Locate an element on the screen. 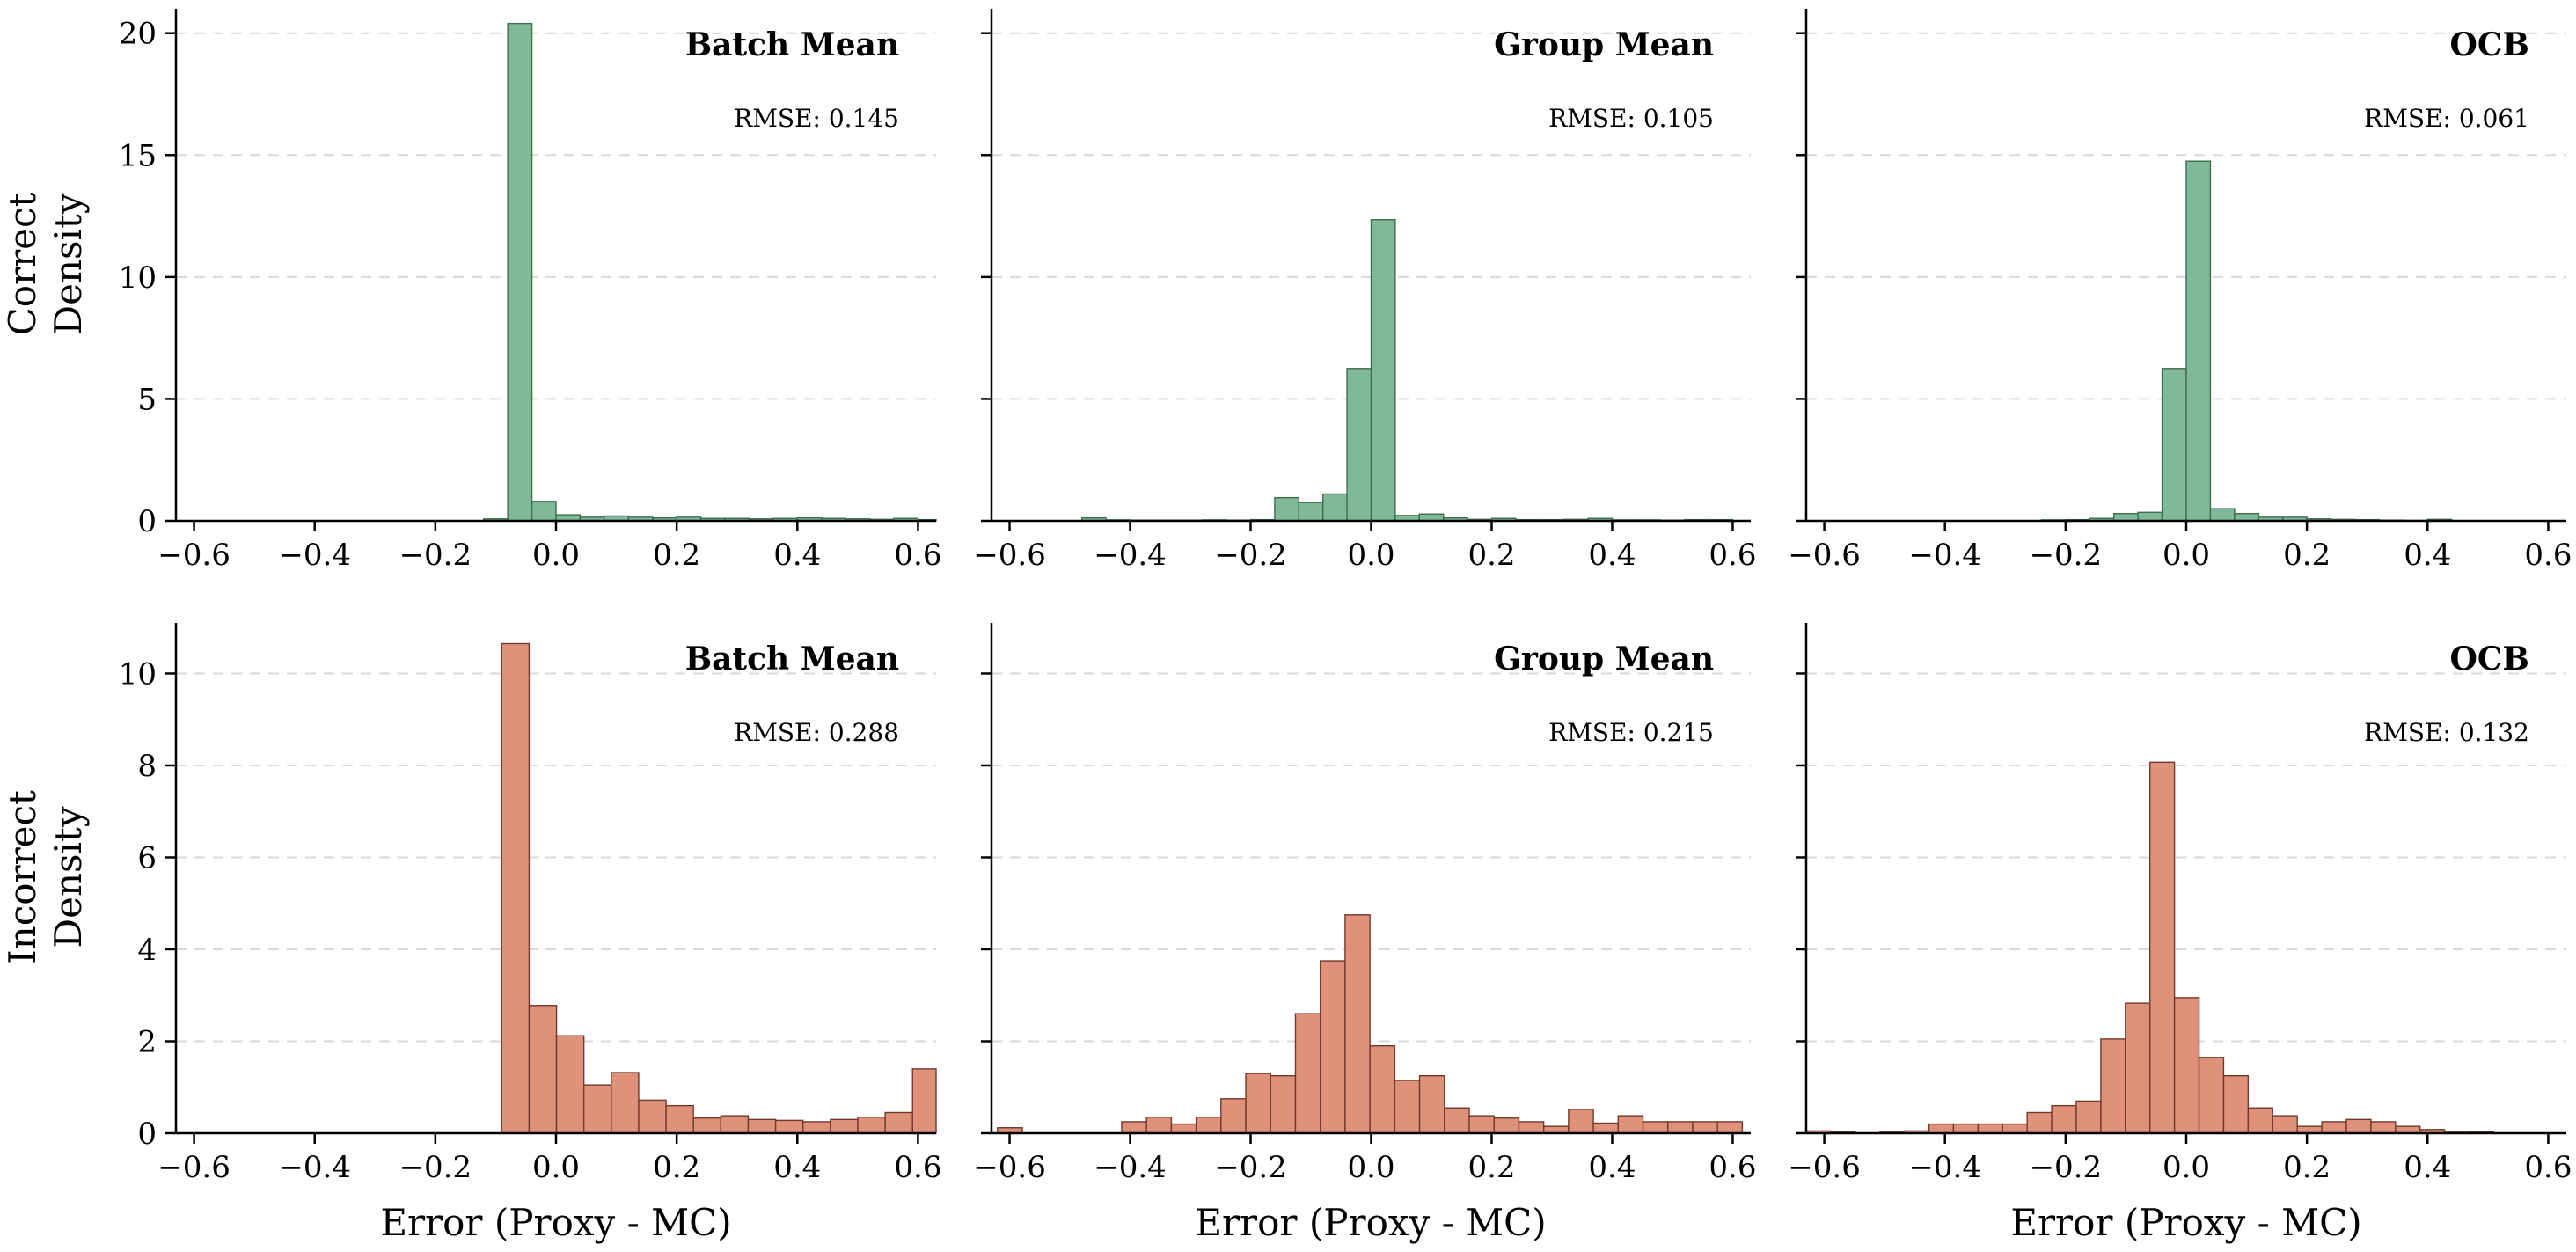 This screenshot has height=1252, width=2576. panel-1-1-x-tick-label: −0.2 is located at coordinates (435, 555).